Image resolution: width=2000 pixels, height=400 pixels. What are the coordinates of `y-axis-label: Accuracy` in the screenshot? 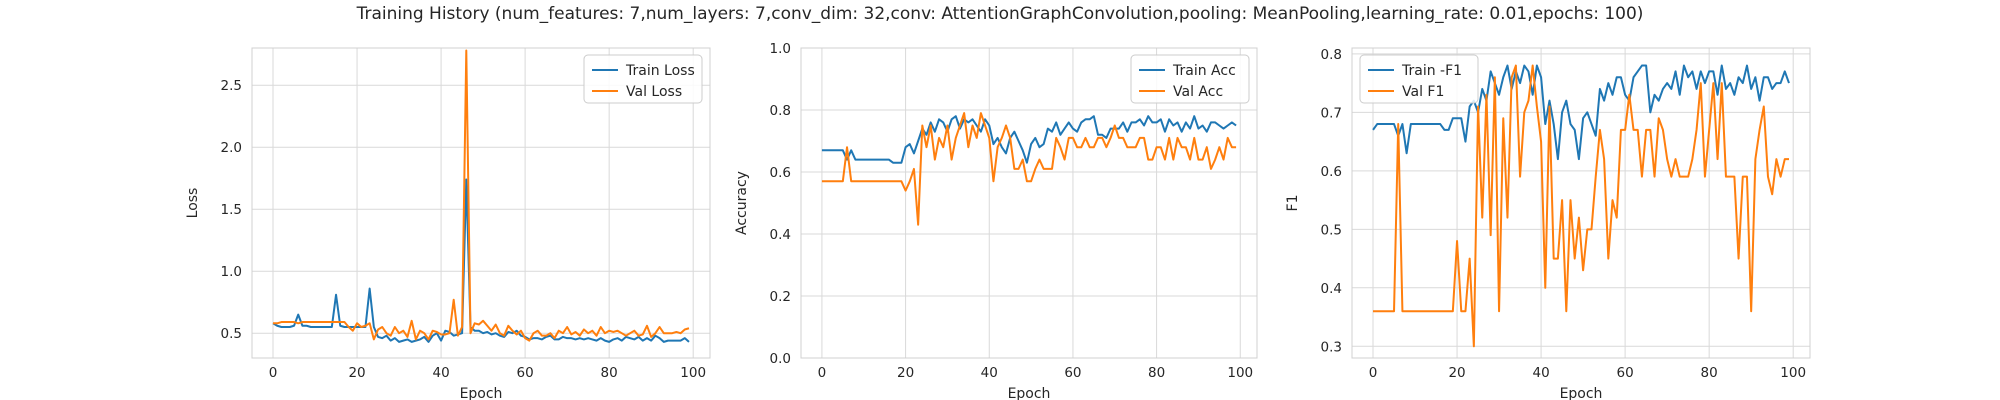 It's located at (742, 203).